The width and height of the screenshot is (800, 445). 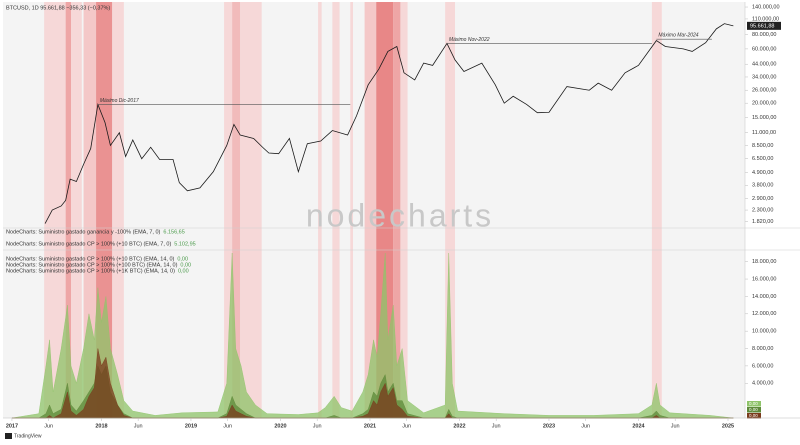 I want to click on y-tick-label: 26.000,00, so click(x=764, y=91).